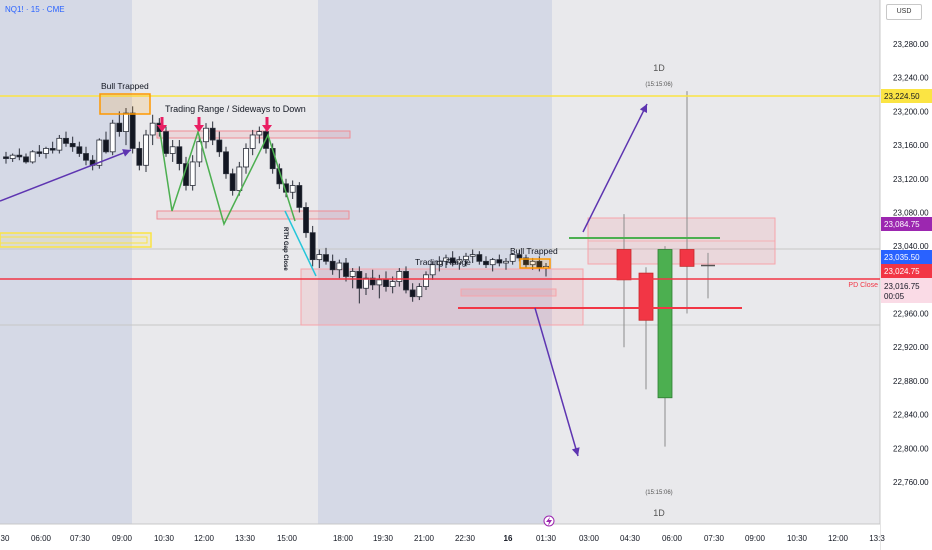 Image resolution: width=932 pixels, height=550 pixels. I want to click on time-axis-panel, so click(440, 537).